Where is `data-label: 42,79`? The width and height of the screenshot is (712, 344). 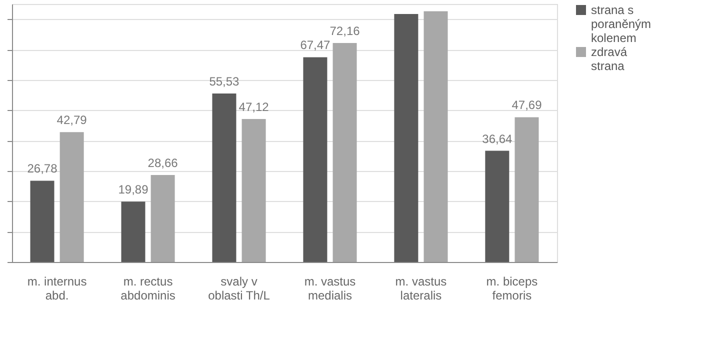 data-label: 42,79 is located at coordinates (72, 120).